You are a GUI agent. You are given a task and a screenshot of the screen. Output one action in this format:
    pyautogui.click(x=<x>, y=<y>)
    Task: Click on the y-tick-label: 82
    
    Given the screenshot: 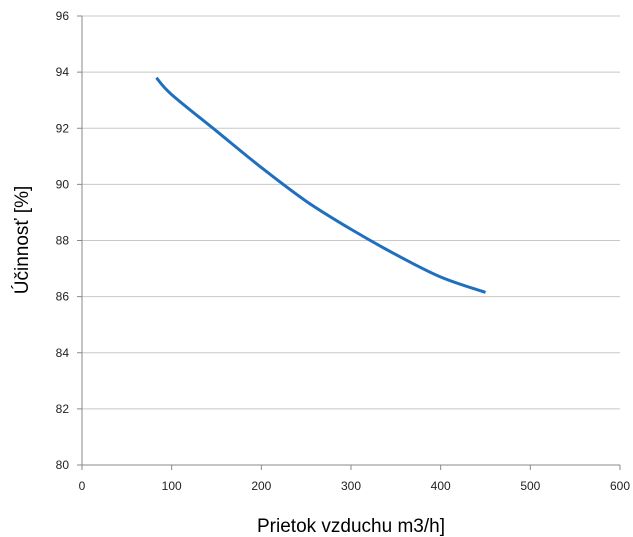 What is the action you would take?
    pyautogui.click(x=63, y=409)
    